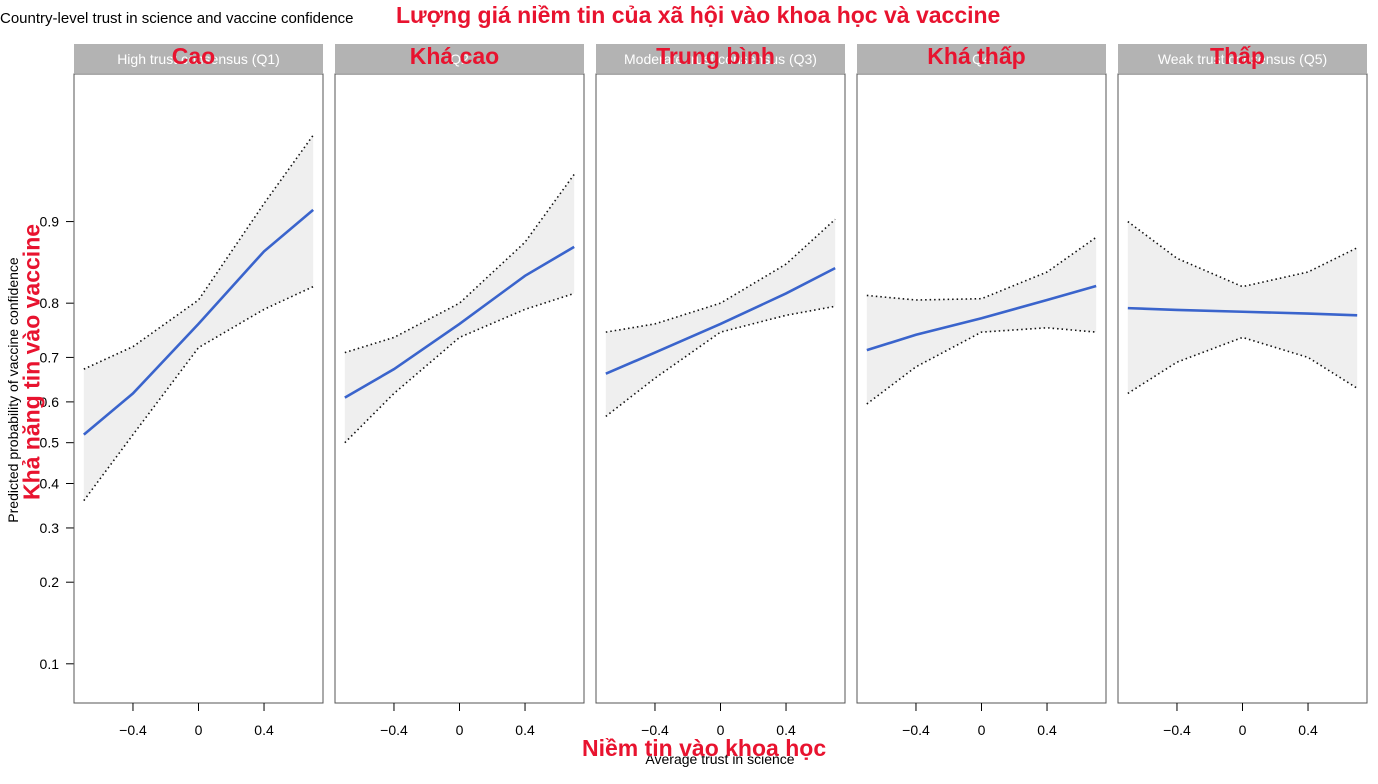  I want to click on facet-strip-label: Q2, so click(459, 59).